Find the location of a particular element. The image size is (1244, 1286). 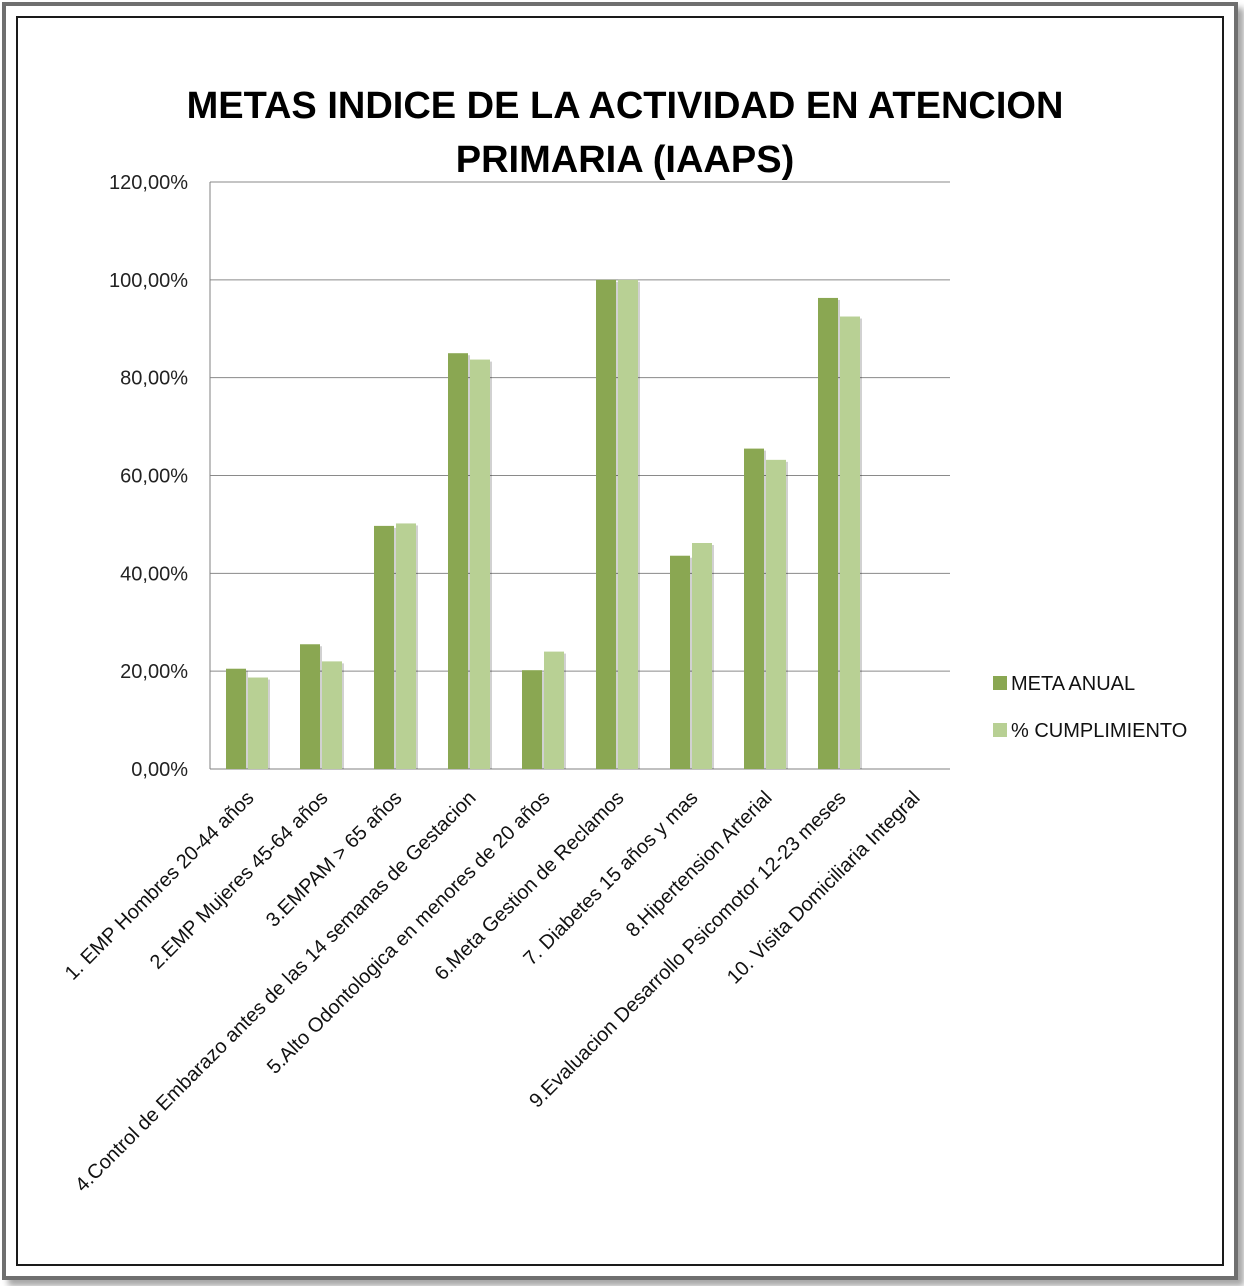

chart-title-line-1: METAS INDICE DE LA ACTIVIDAD EN ATENCION is located at coordinates (625, 106).